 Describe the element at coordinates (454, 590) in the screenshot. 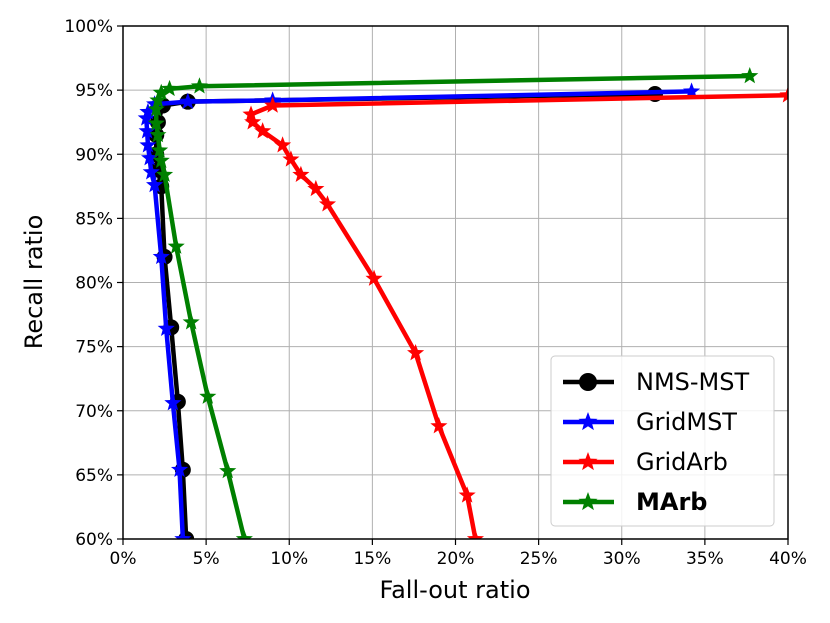

I see `x-axis-label: Fall-out ratio` at that location.